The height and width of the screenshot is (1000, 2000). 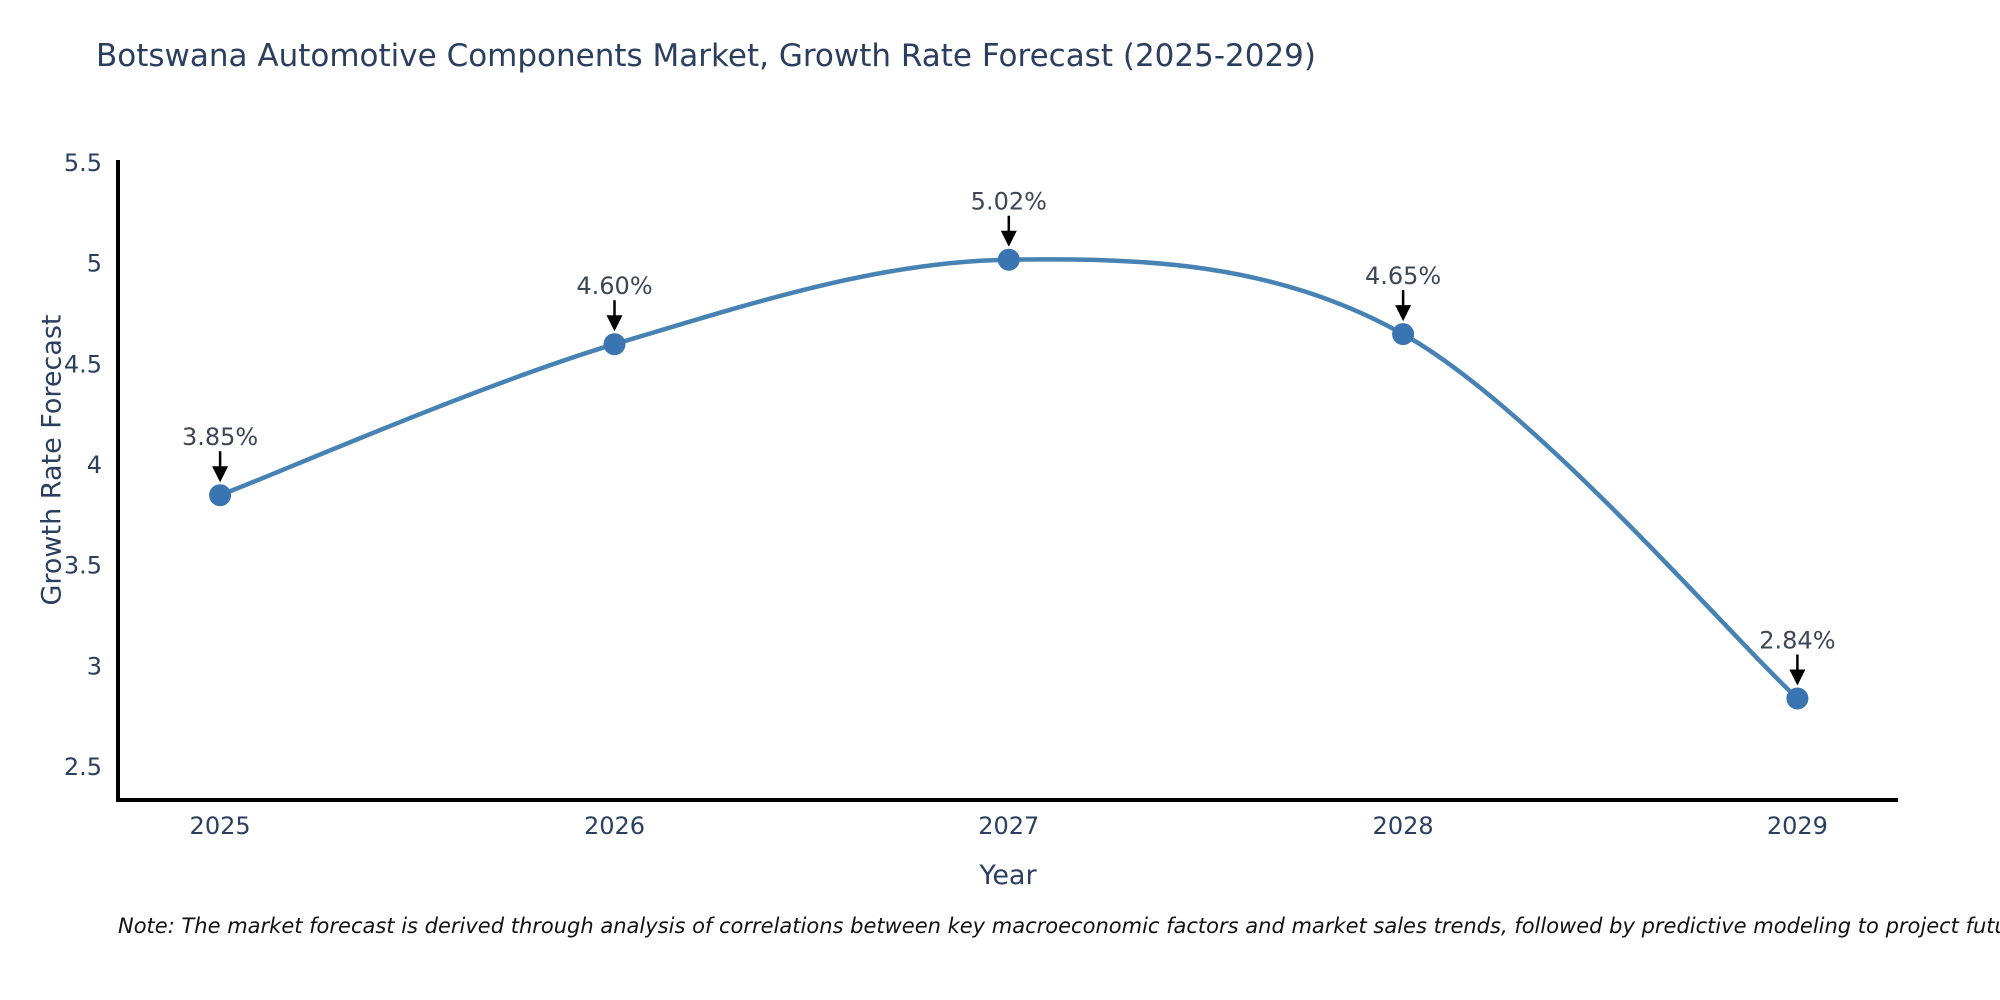 I want to click on x-tick-label: 2026, so click(x=614, y=826).